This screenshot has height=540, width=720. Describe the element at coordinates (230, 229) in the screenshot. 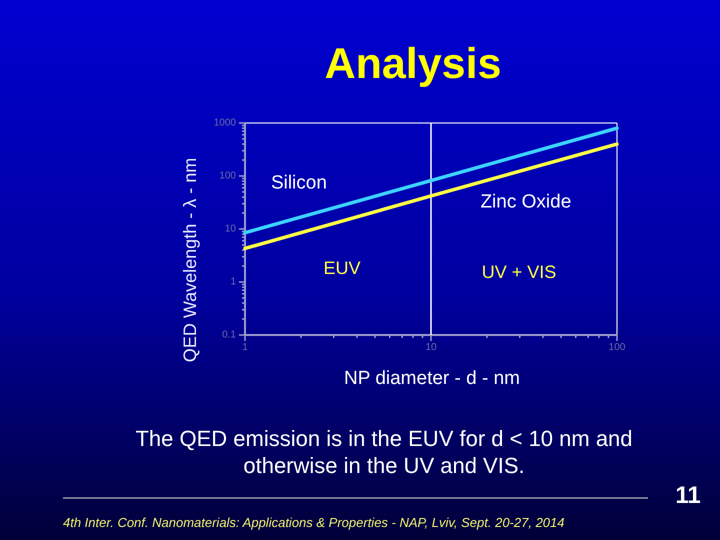

I see `y-tick-label: 10` at that location.